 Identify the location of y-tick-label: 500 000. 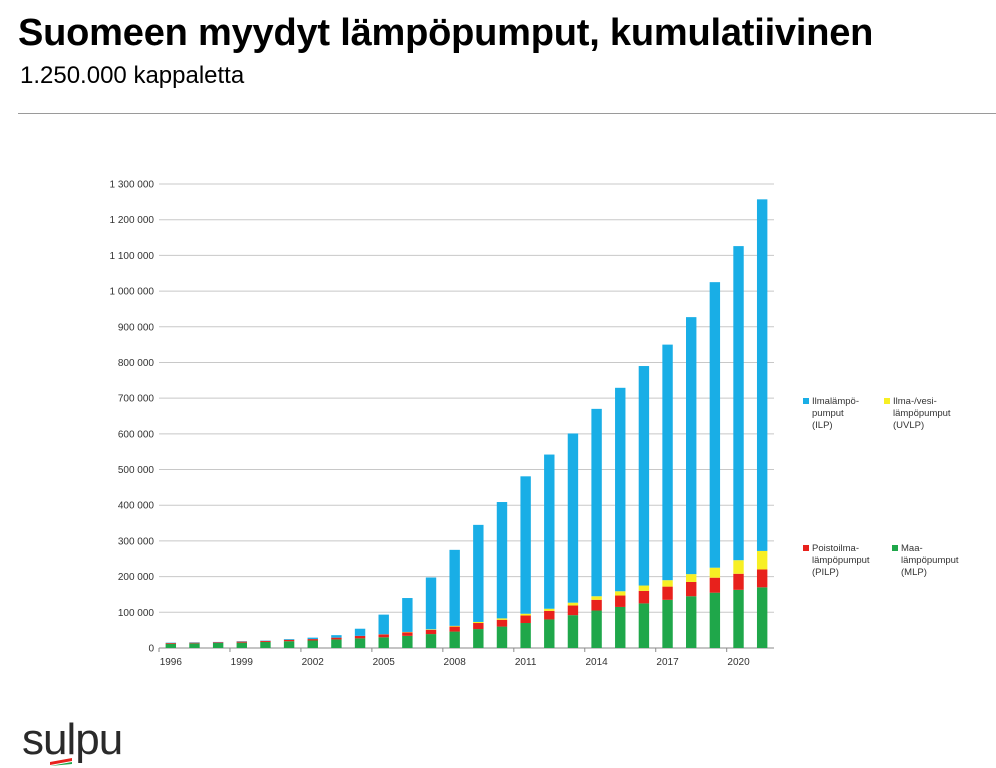
(136, 470).